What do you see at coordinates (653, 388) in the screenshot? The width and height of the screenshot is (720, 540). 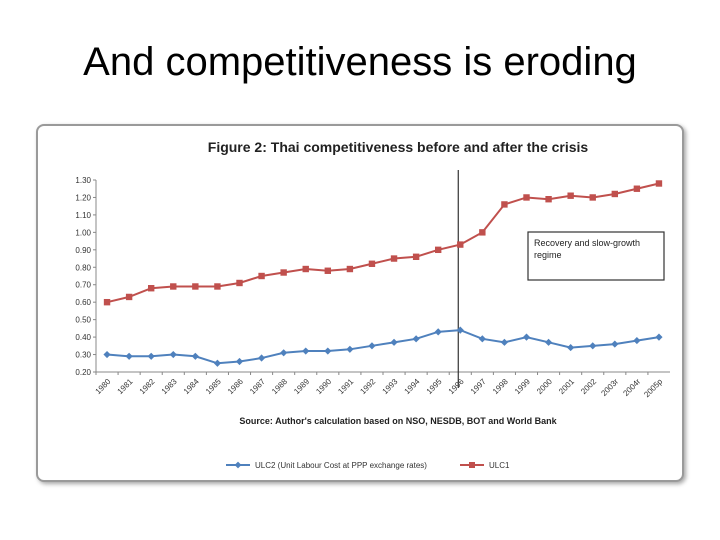 I see `x-tick-label: 2005p` at bounding box center [653, 388].